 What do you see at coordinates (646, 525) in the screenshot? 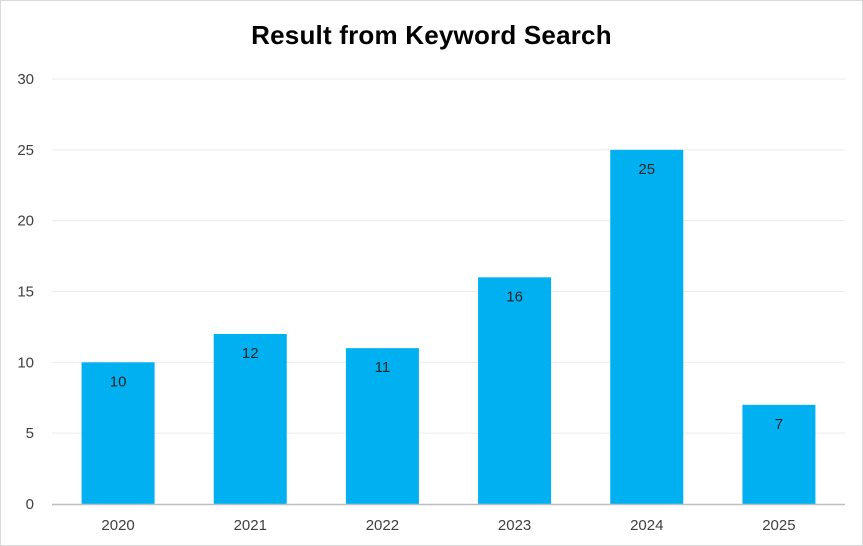
I see `x-tick-label: 2024` at bounding box center [646, 525].